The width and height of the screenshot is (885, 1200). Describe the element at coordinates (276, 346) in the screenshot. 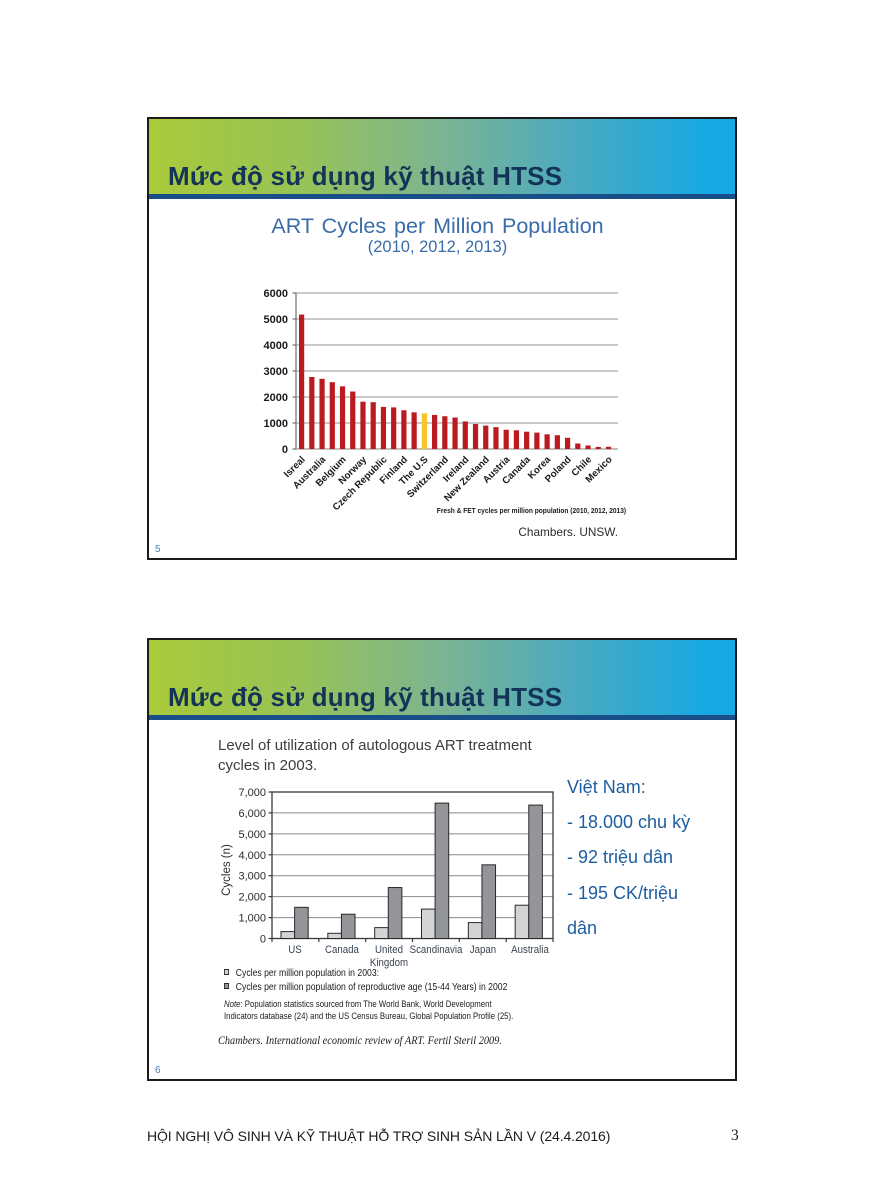

I see `svg-text: 4000` at that location.